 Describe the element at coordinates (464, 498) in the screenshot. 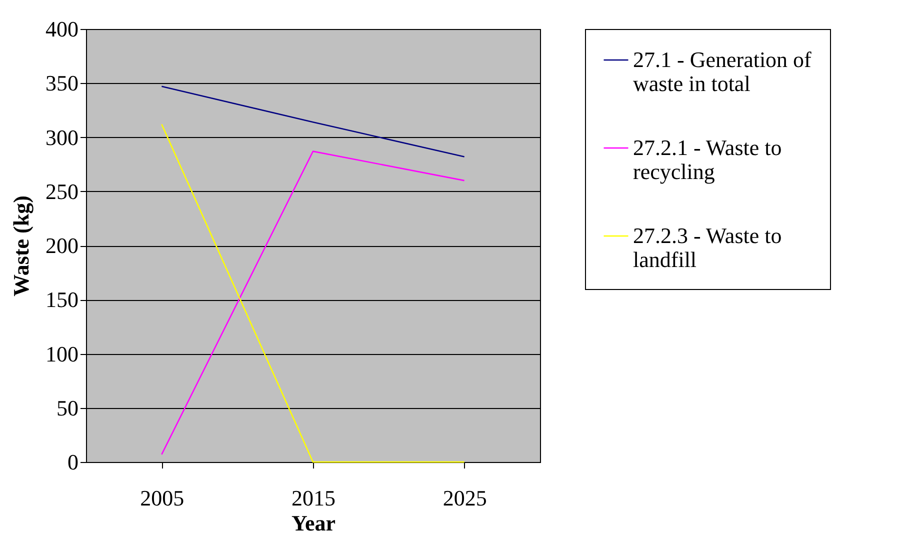

I see `x-tick-label: 2025` at that location.